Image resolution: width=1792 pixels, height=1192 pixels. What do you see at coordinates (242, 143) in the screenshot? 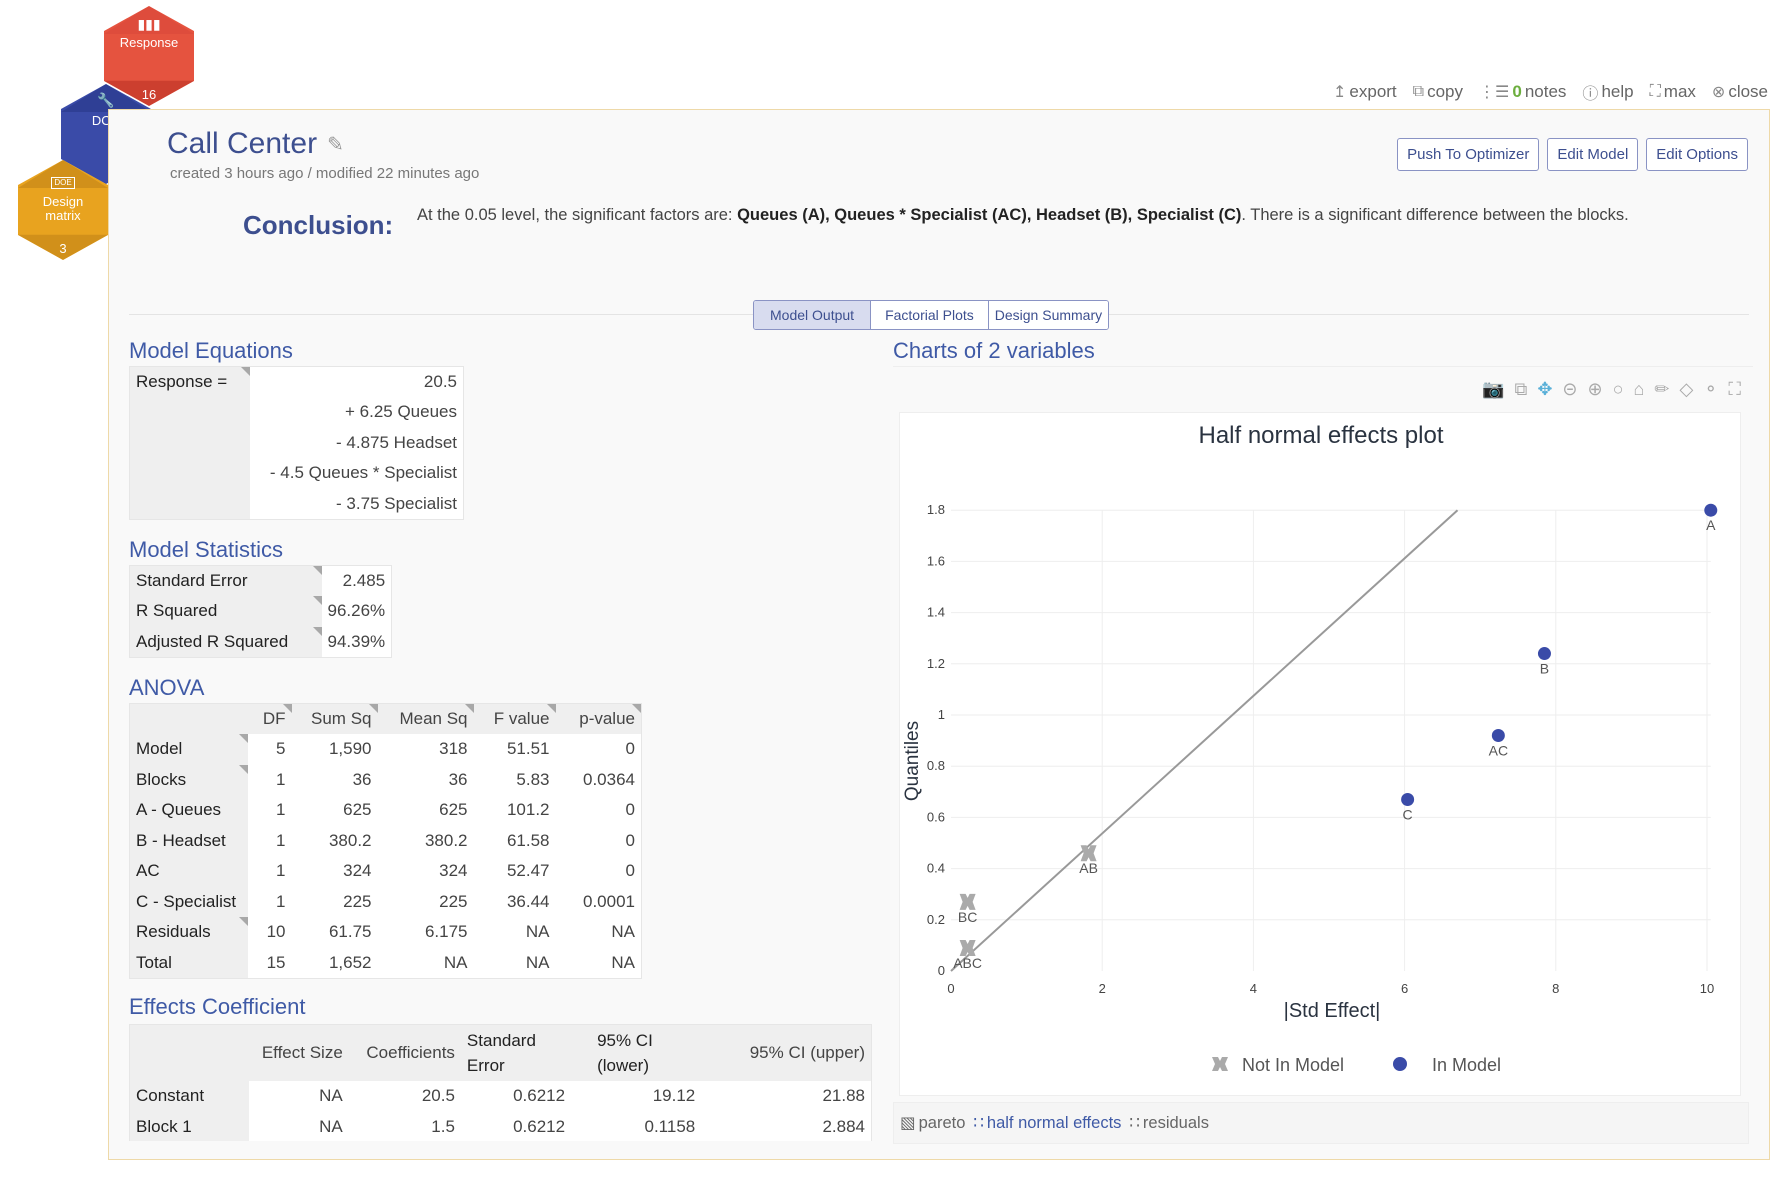
I see `title-text: Call Center` at bounding box center [242, 143].